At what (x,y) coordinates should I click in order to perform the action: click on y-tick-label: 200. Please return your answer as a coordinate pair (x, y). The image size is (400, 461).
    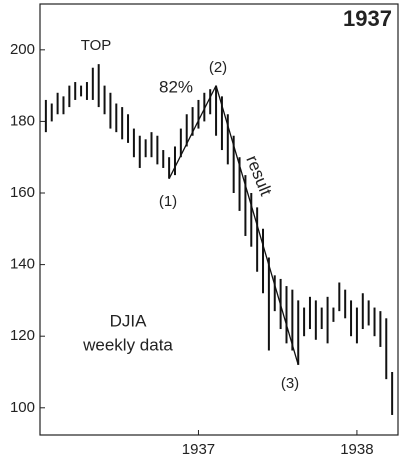
    Looking at the image, I should click on (22, 49).